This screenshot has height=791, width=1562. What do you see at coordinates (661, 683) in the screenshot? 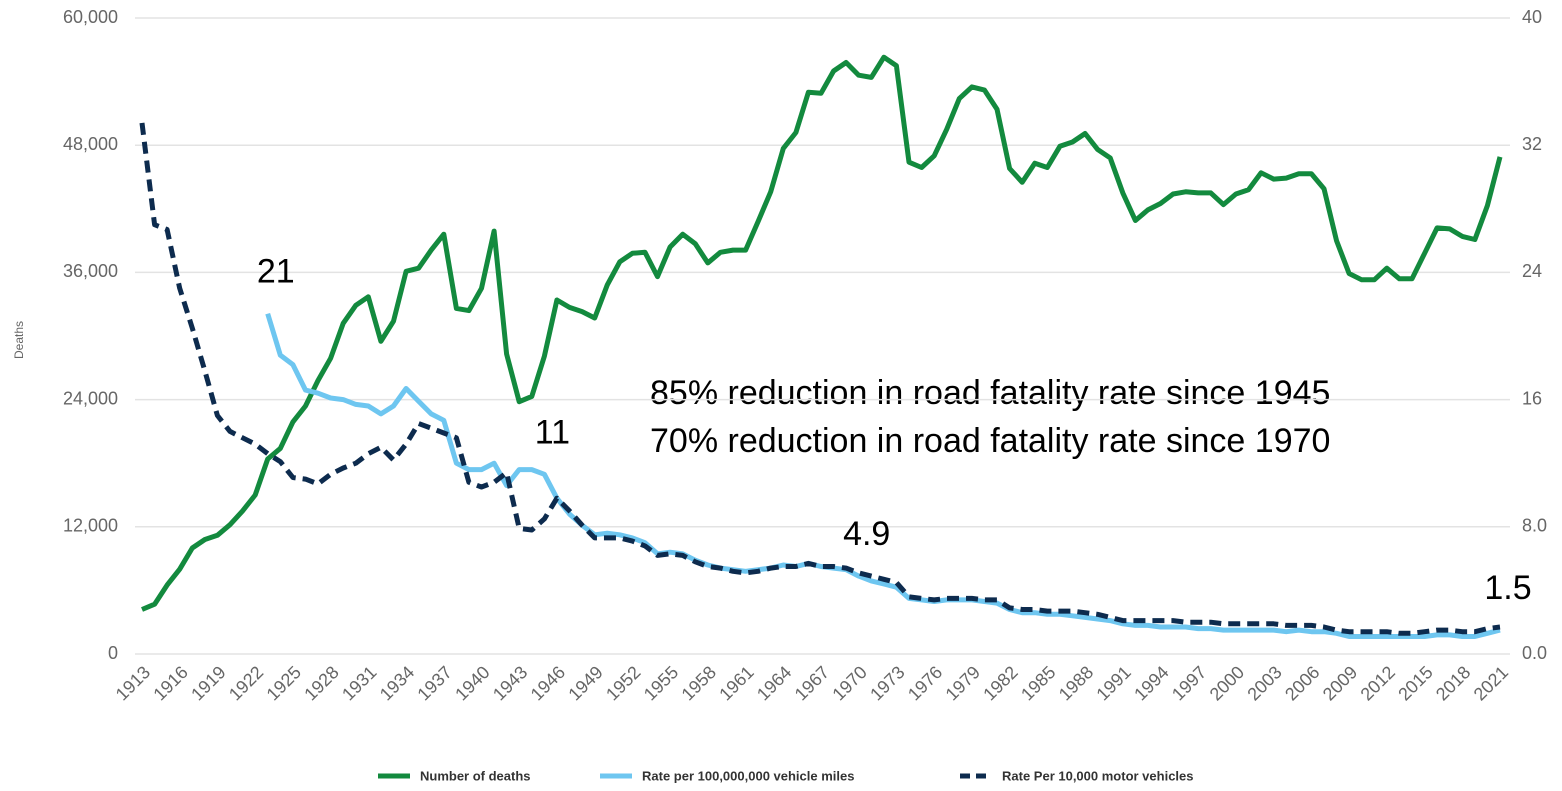
I see `x-tick-label: 1955` at bounding box center [661, 683].